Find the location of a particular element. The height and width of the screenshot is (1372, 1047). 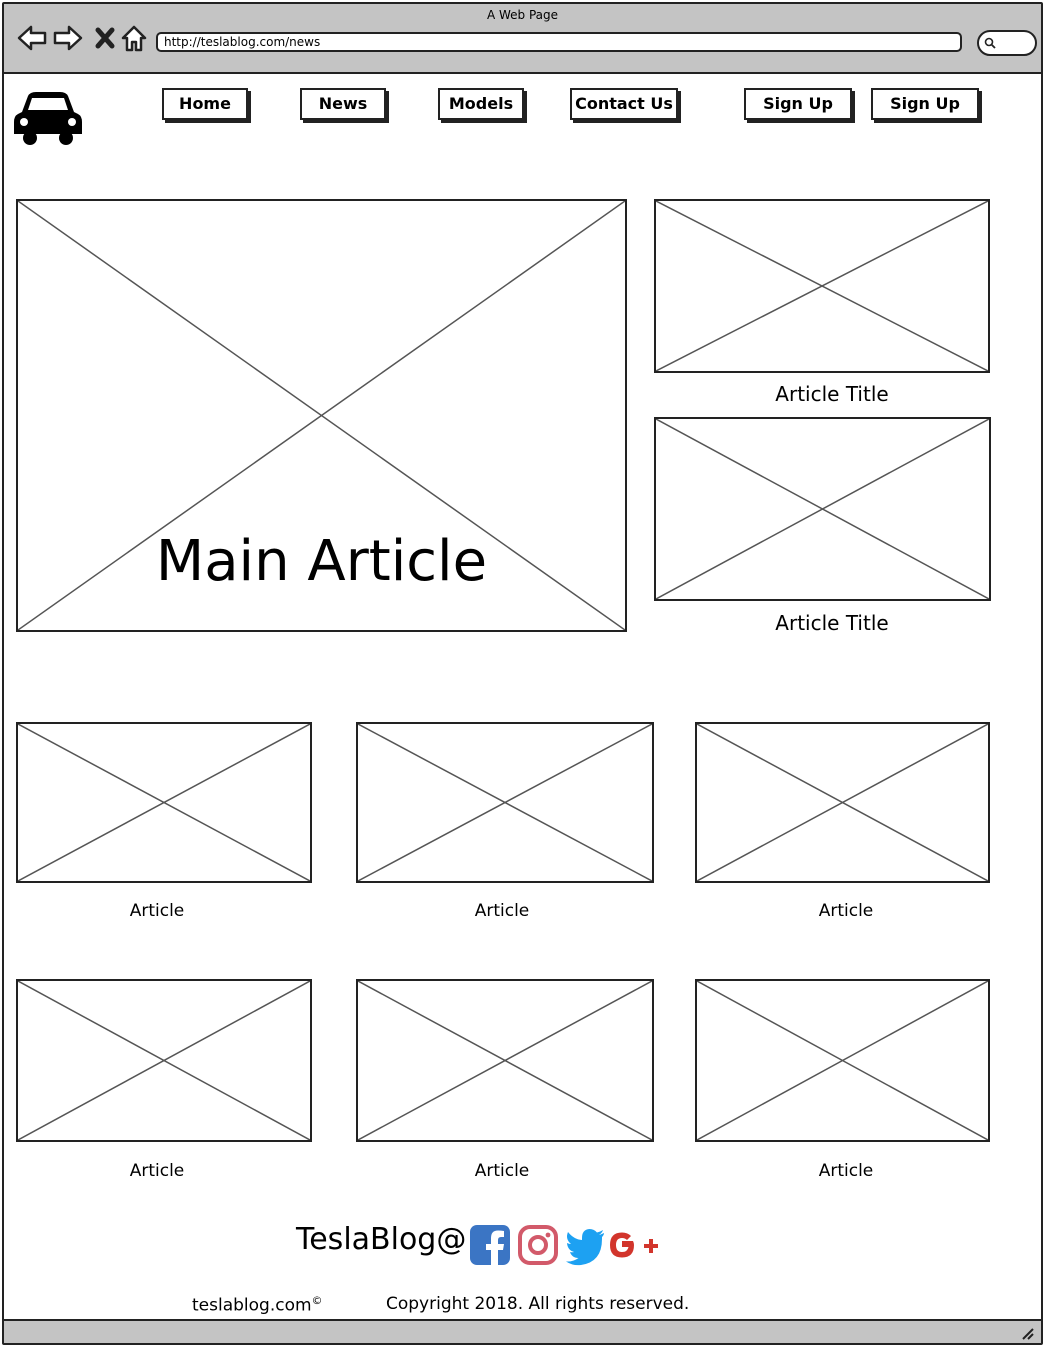

address-bar: http://teslablog.com/news is located at coordinates (559, 42).